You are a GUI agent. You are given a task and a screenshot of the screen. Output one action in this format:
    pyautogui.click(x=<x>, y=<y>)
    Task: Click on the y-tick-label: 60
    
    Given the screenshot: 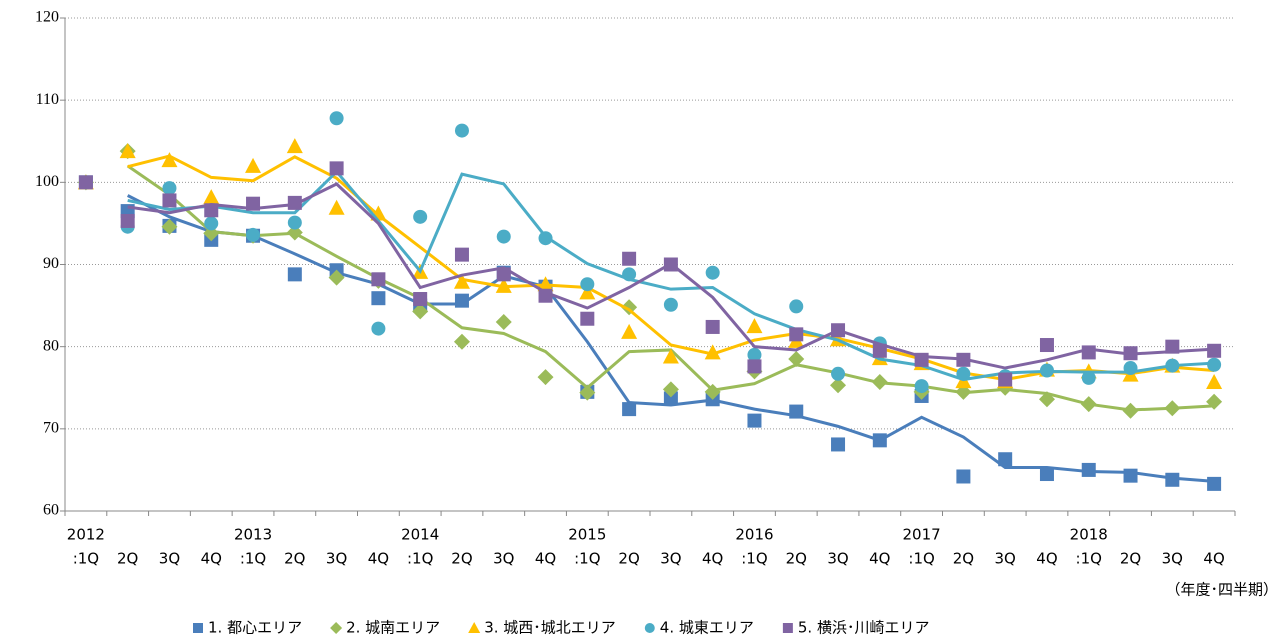 What is the action you would take?
    pyautogui.click(x=51, y=510)
    